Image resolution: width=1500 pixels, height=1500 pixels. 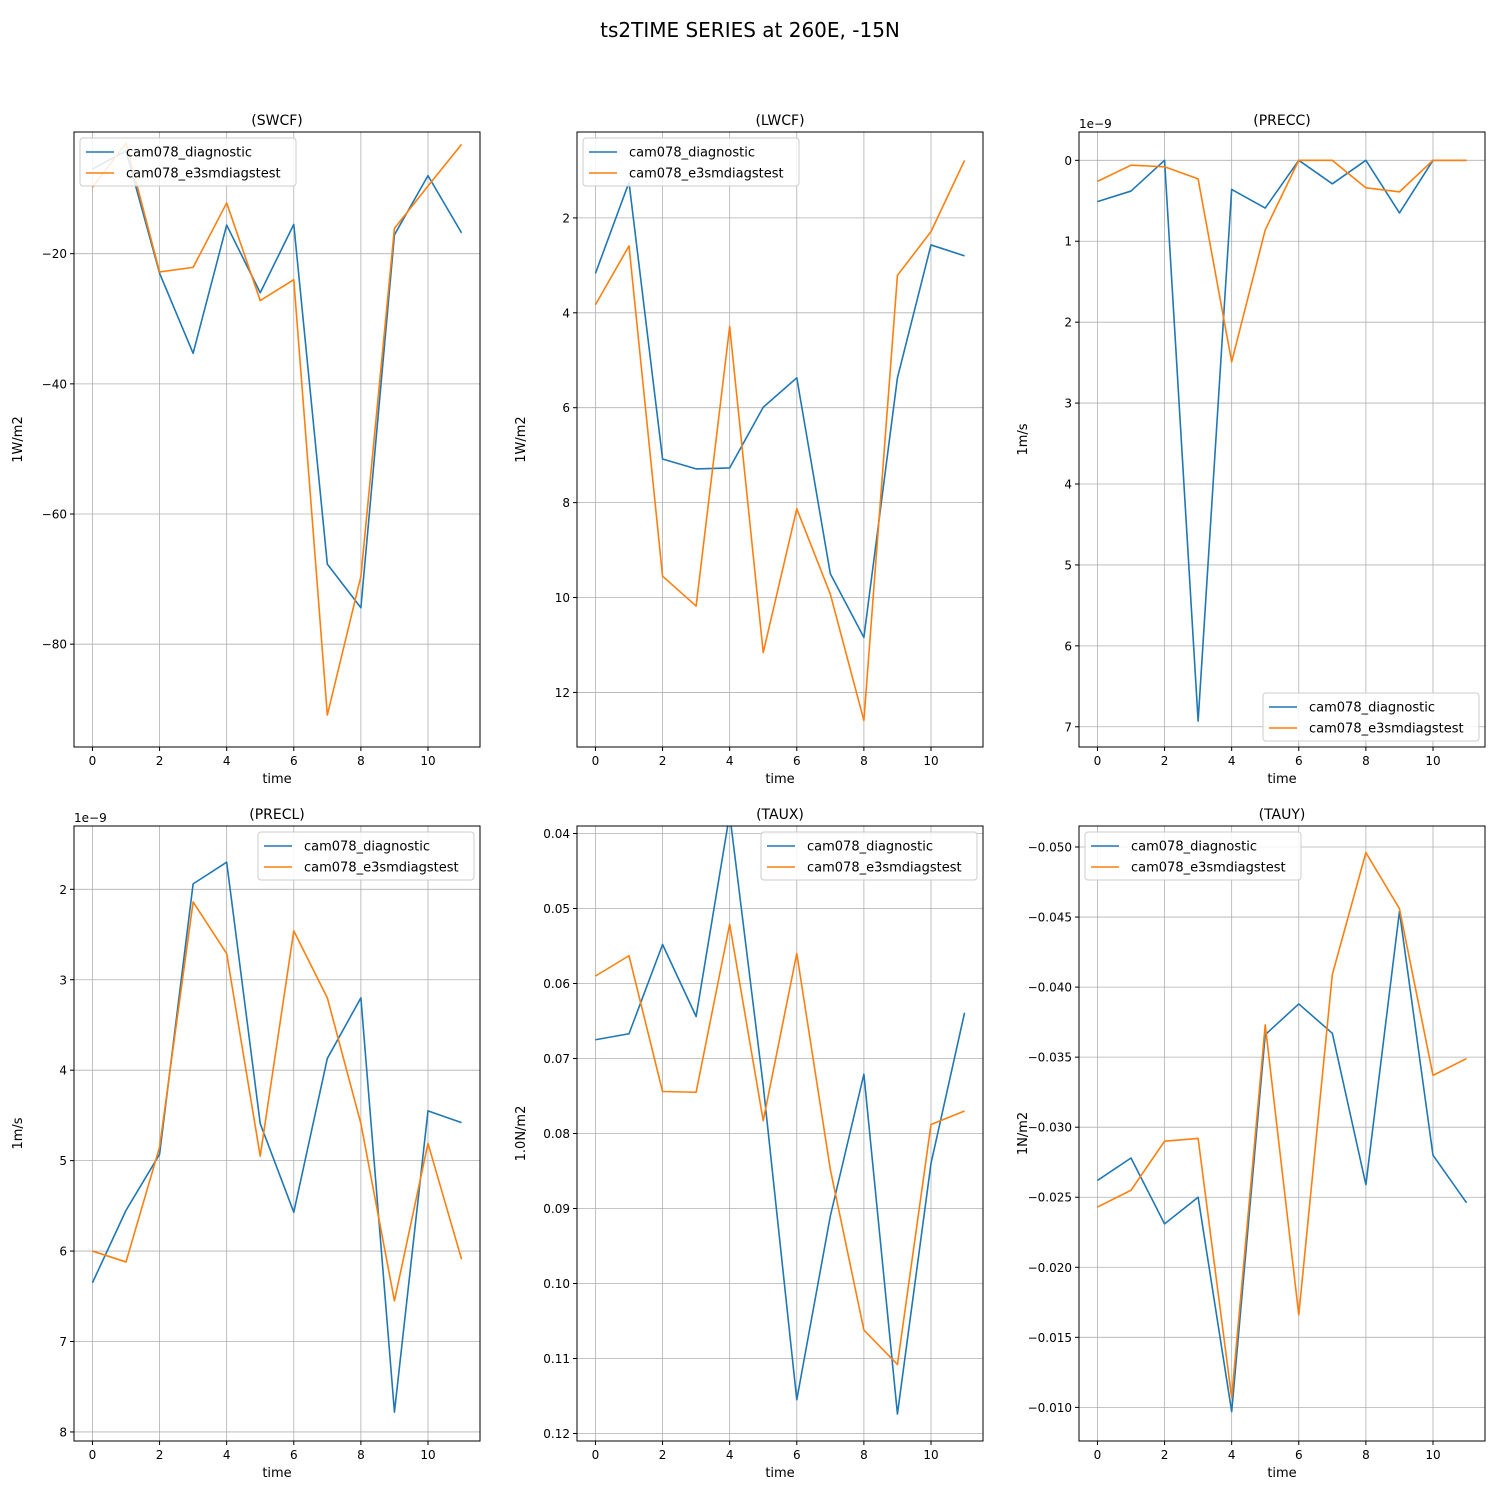 What do you see at coordinates (276, 121) in the screenshot?
I see `subplot-title: (SWCF)` at bounding box center [276, 121].